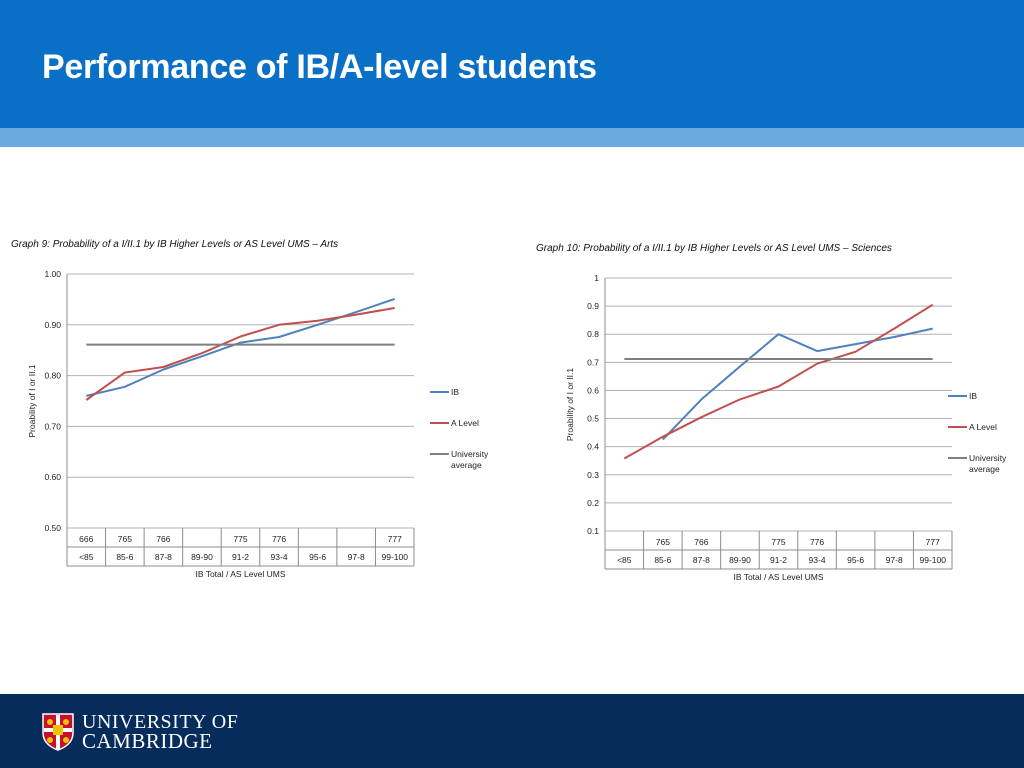 The height and width of the screenshot is (768, 1024). Describe the element at coordinates (160, 722) in the screenshot. I see `brand-line-1: UNIVERSITY OF` at that location.